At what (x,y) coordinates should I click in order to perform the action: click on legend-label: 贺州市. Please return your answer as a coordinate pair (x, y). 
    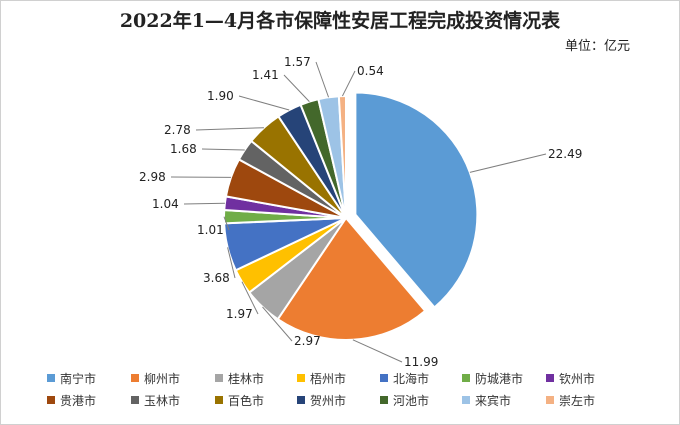
    Looking at the image, I should click on (328, 400).